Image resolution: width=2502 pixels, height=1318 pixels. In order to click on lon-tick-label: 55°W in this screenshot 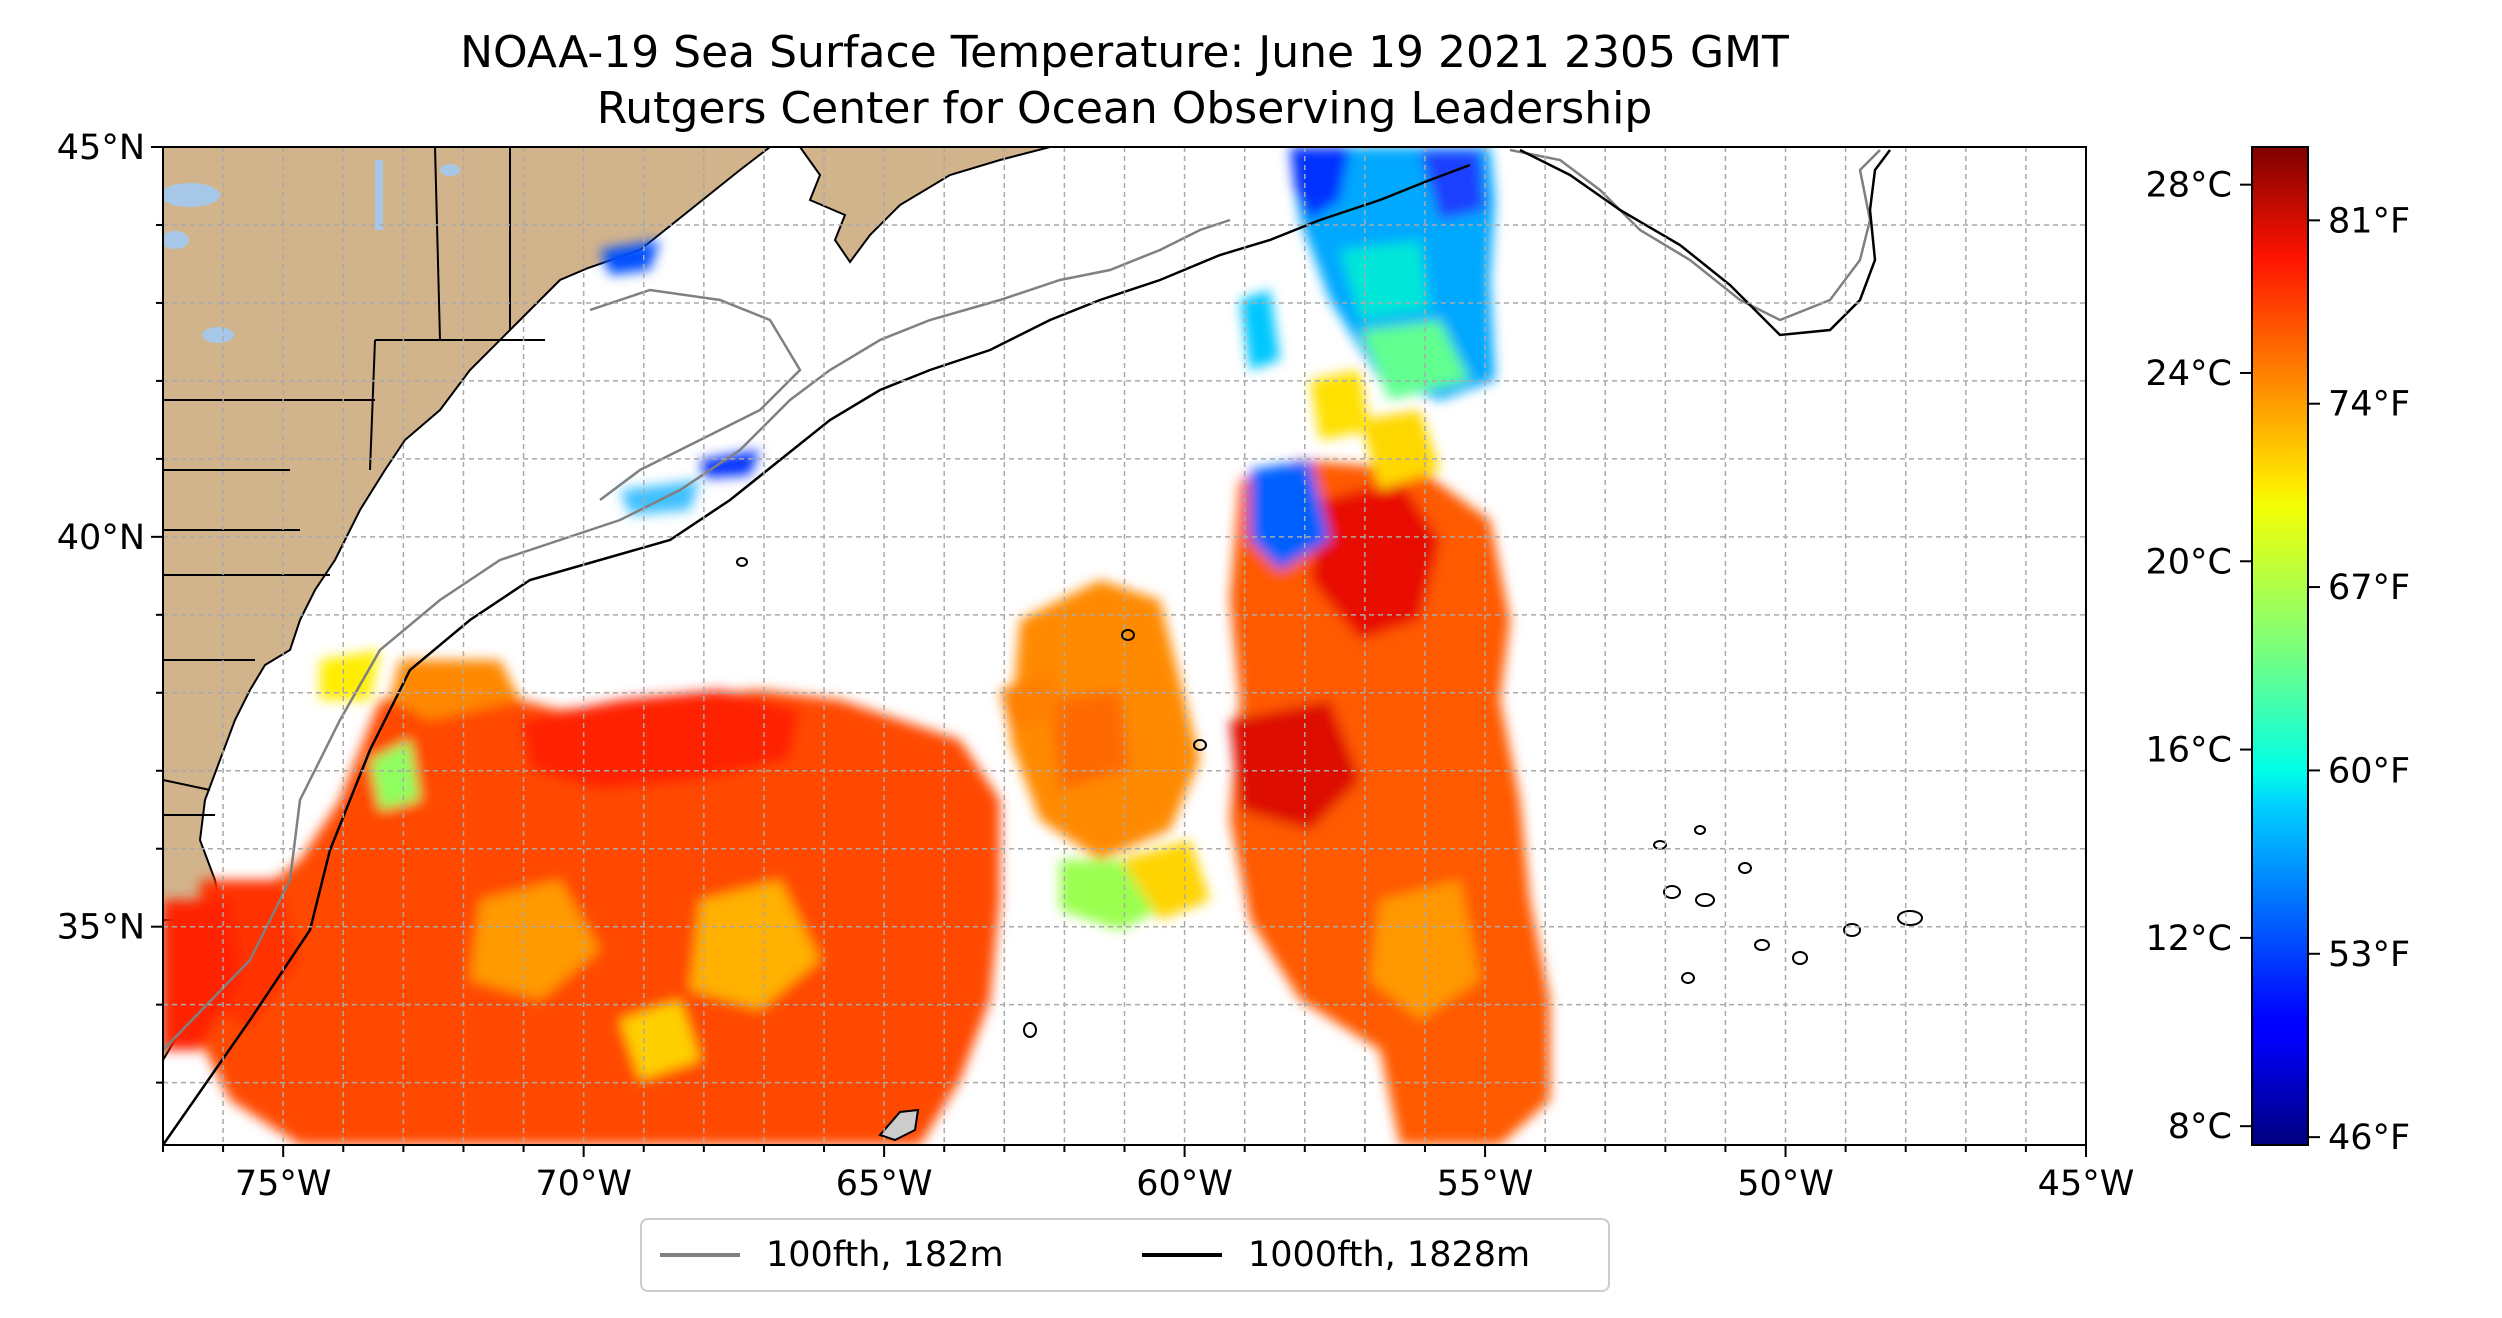, I will do `click(1485, 1184)`.